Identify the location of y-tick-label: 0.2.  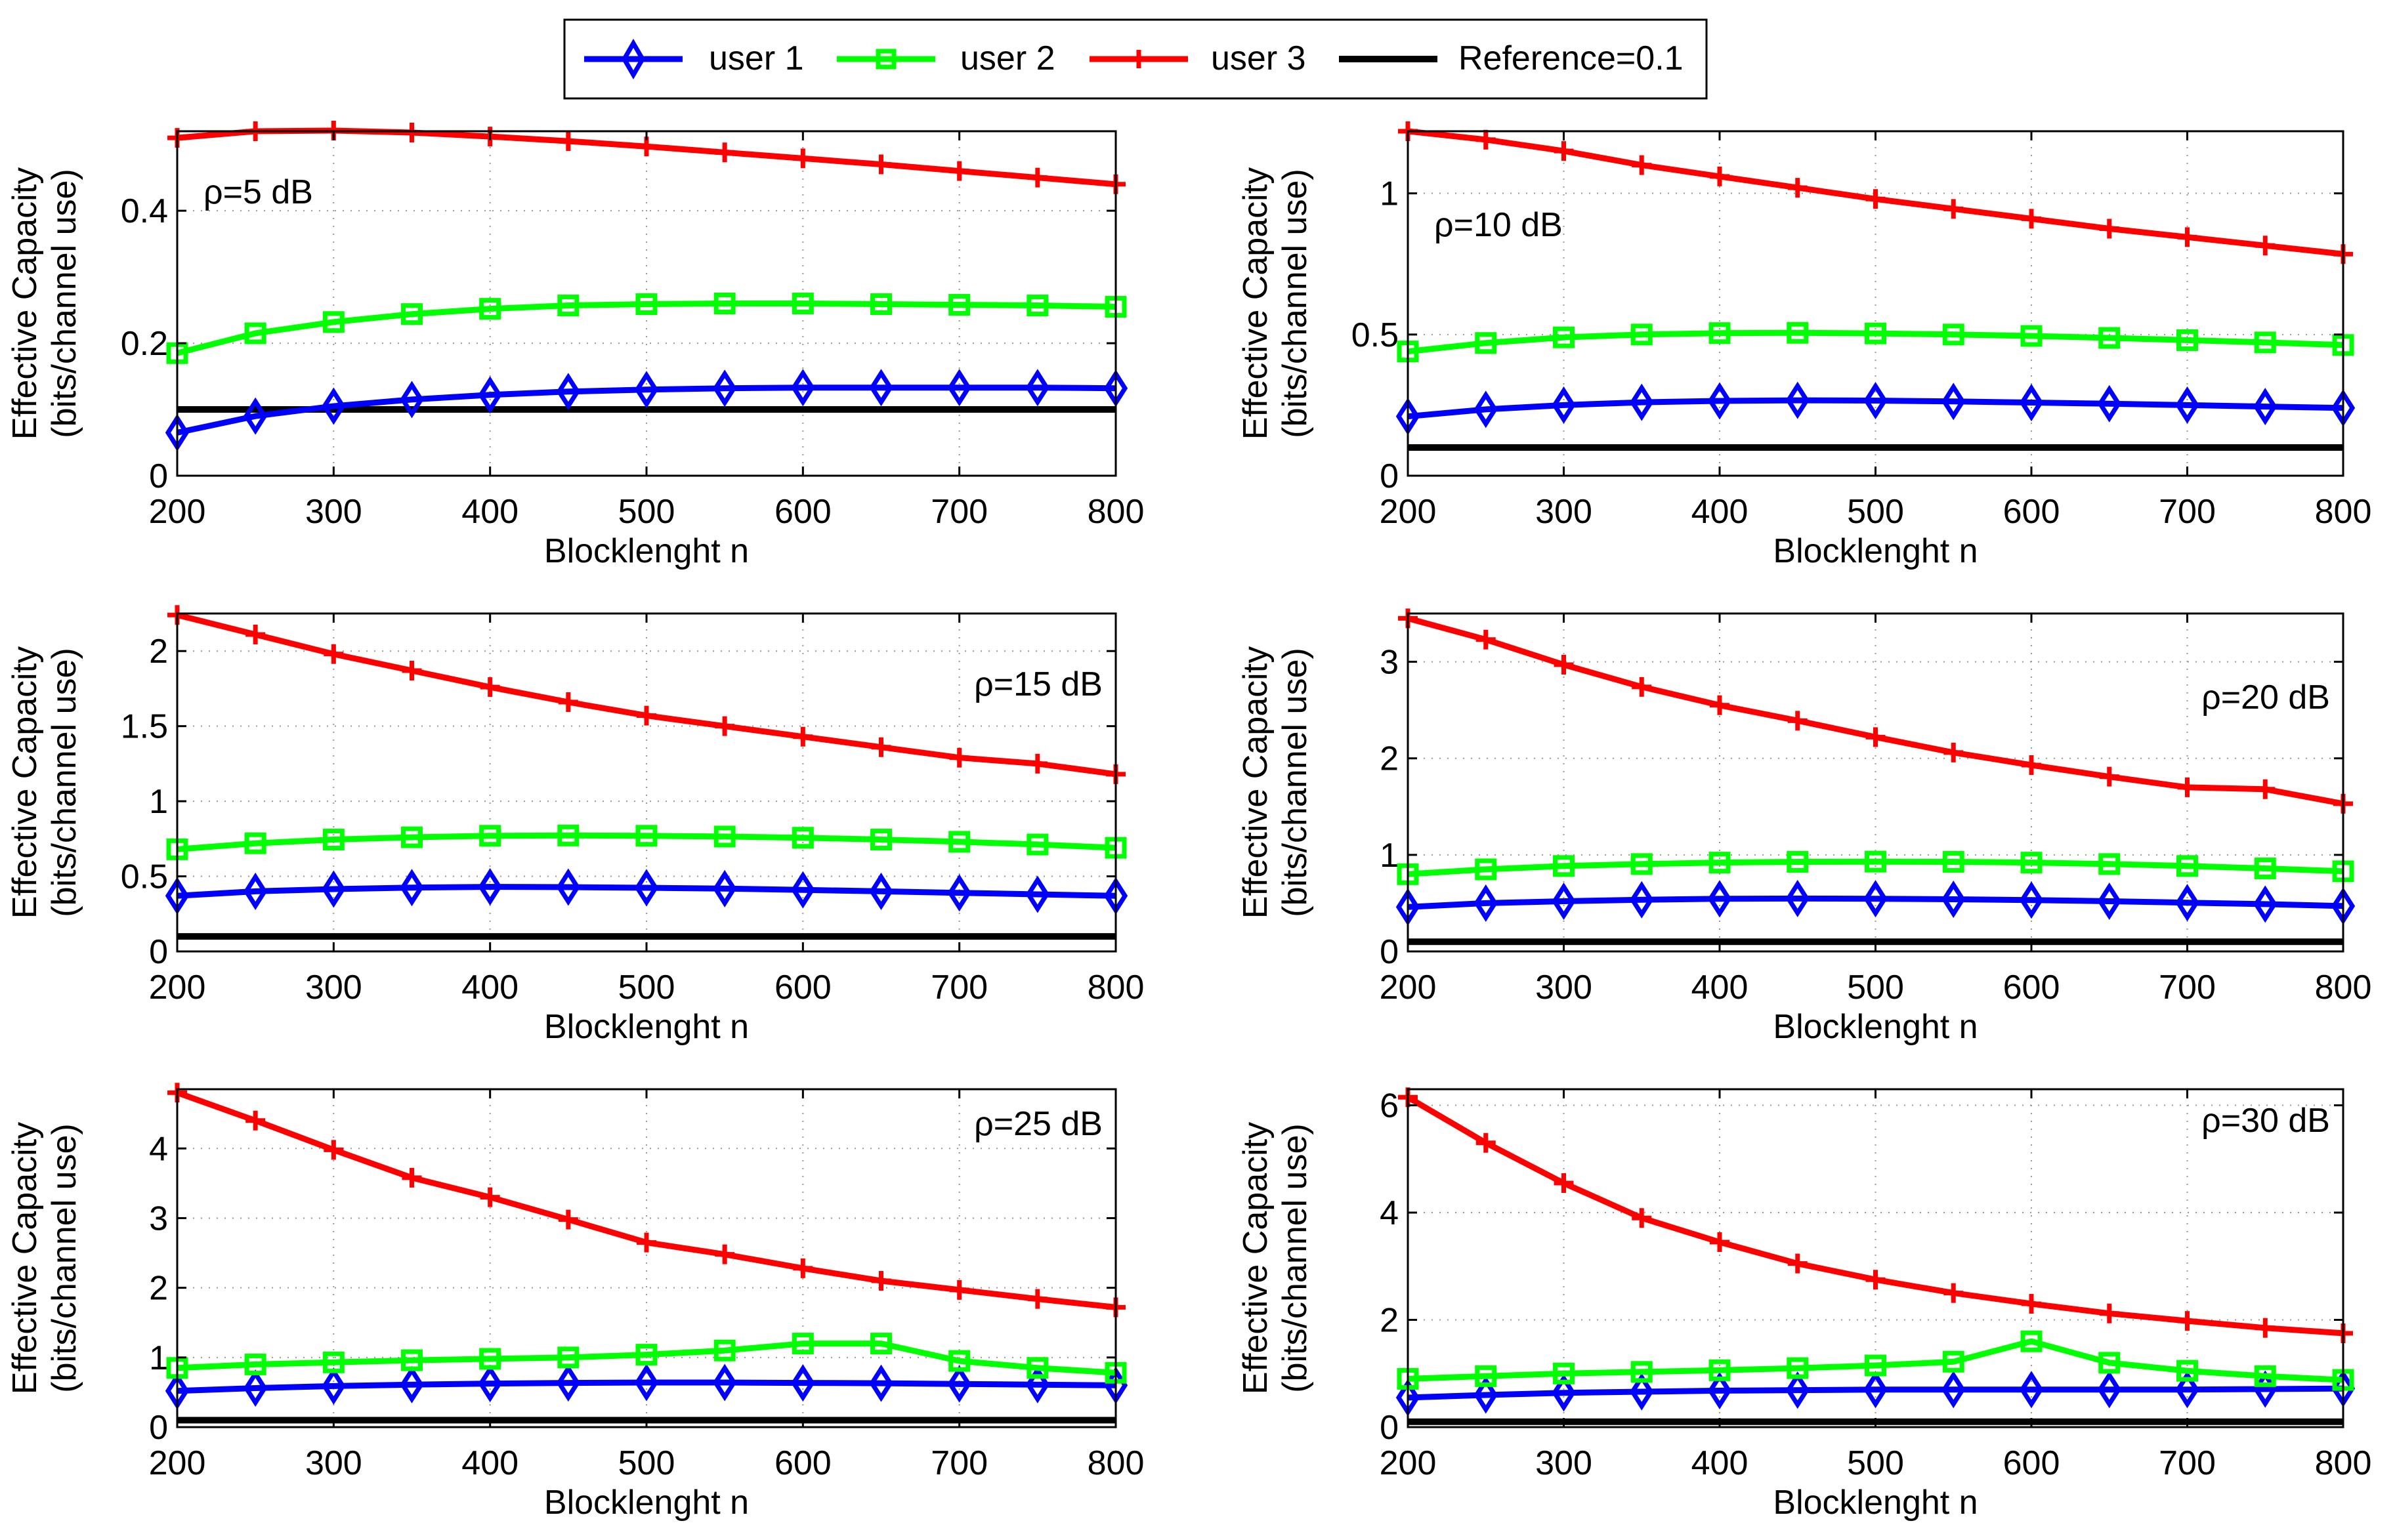
(144, 344).